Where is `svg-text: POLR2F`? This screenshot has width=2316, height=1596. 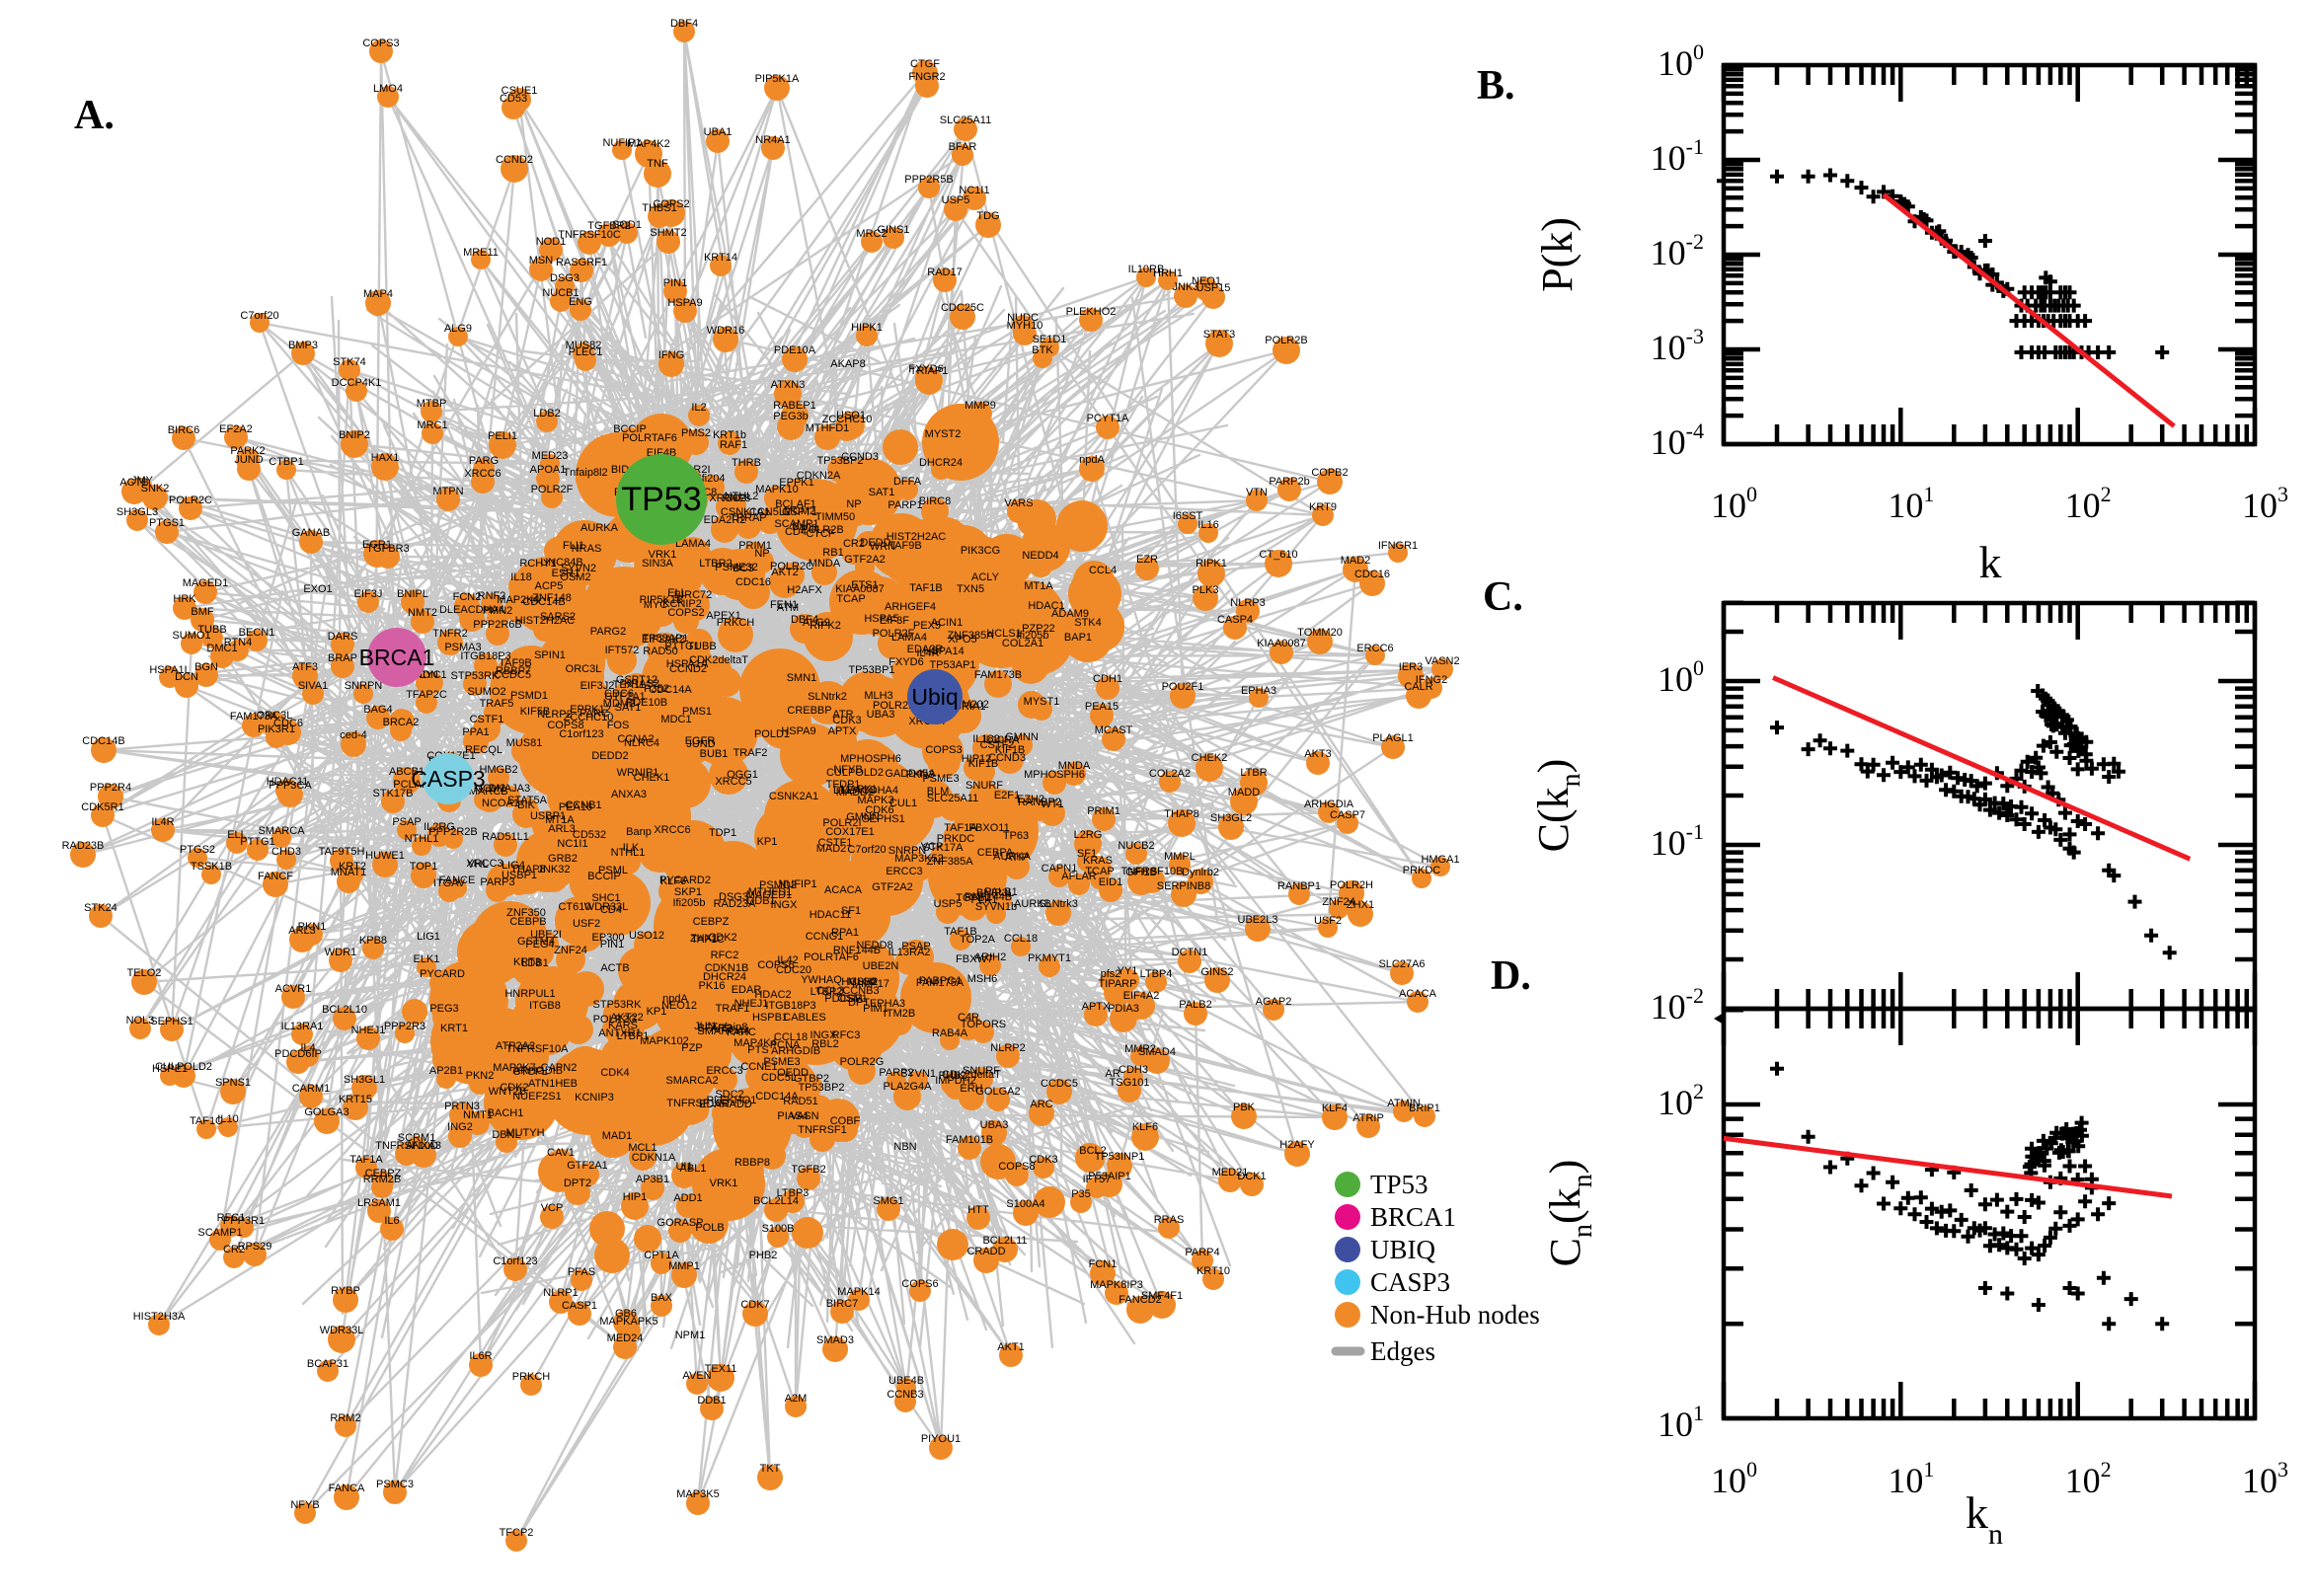 svg-text: POLR2F is located at coordinates (894, 634).